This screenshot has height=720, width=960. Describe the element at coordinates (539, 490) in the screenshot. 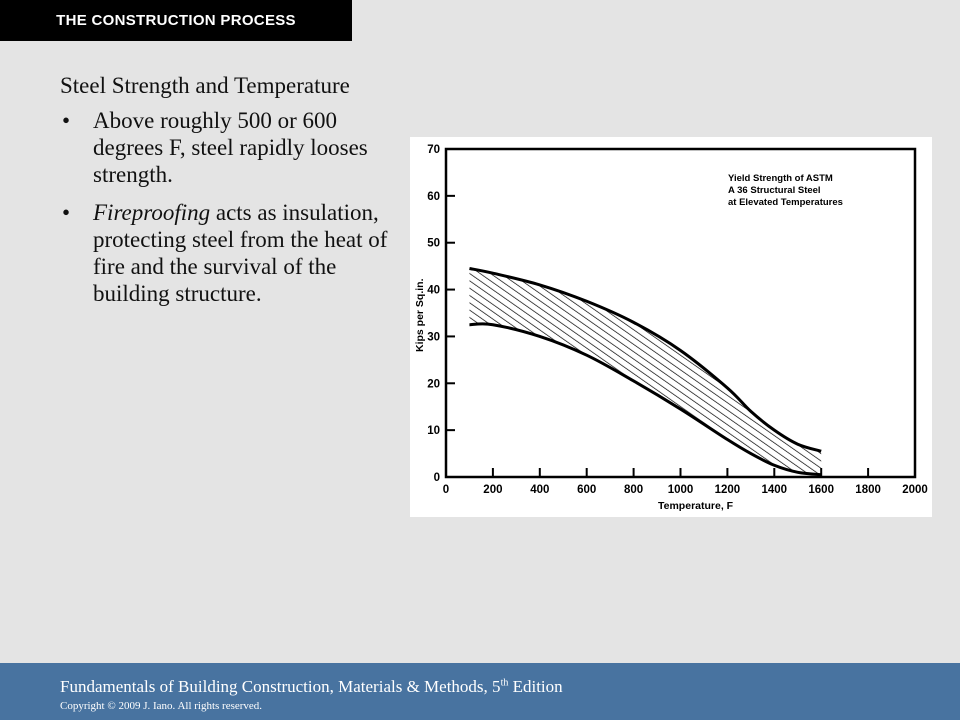

I see `x-tick-label: 400` at that location.